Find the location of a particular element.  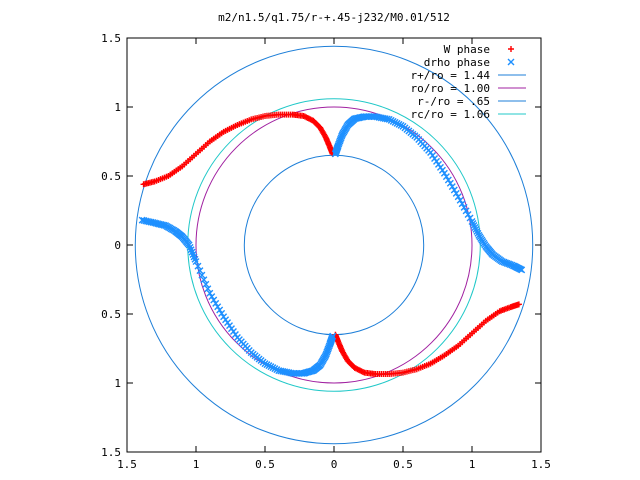

legend-label: r-/ro = .65 is located at coordinates (453, 101).